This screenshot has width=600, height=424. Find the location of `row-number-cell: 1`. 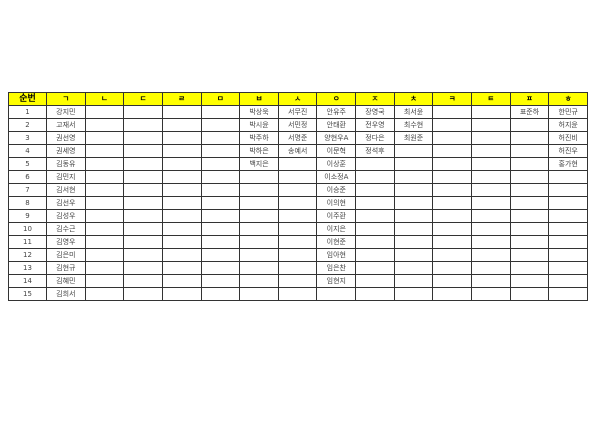

row-number-cell: 1 is located at coordinates (27, 112).